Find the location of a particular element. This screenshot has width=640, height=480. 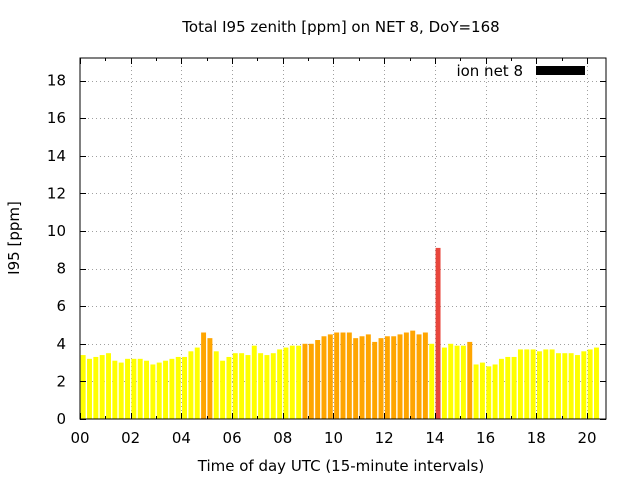

y-tick-label: 12 is located at coordinates (56, 193).